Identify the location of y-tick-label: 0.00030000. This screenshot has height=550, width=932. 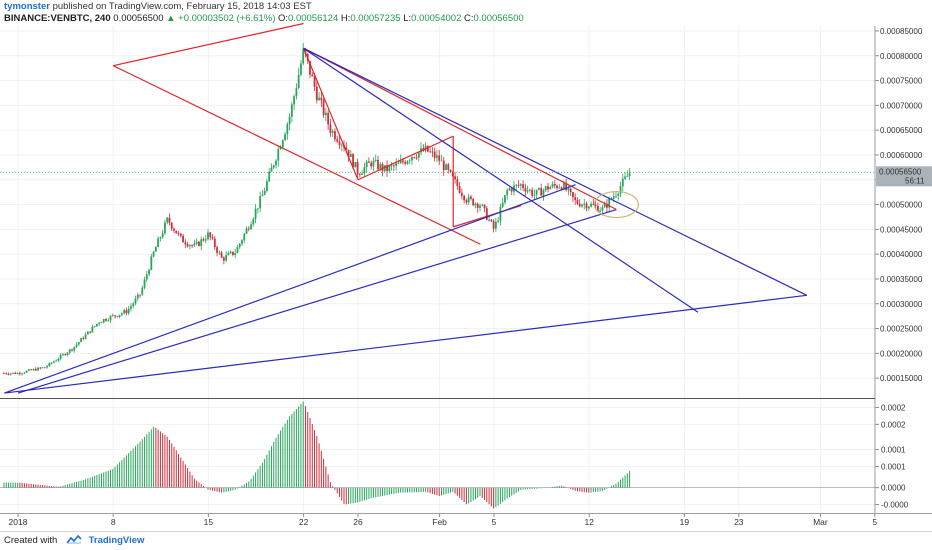
(901, 304).